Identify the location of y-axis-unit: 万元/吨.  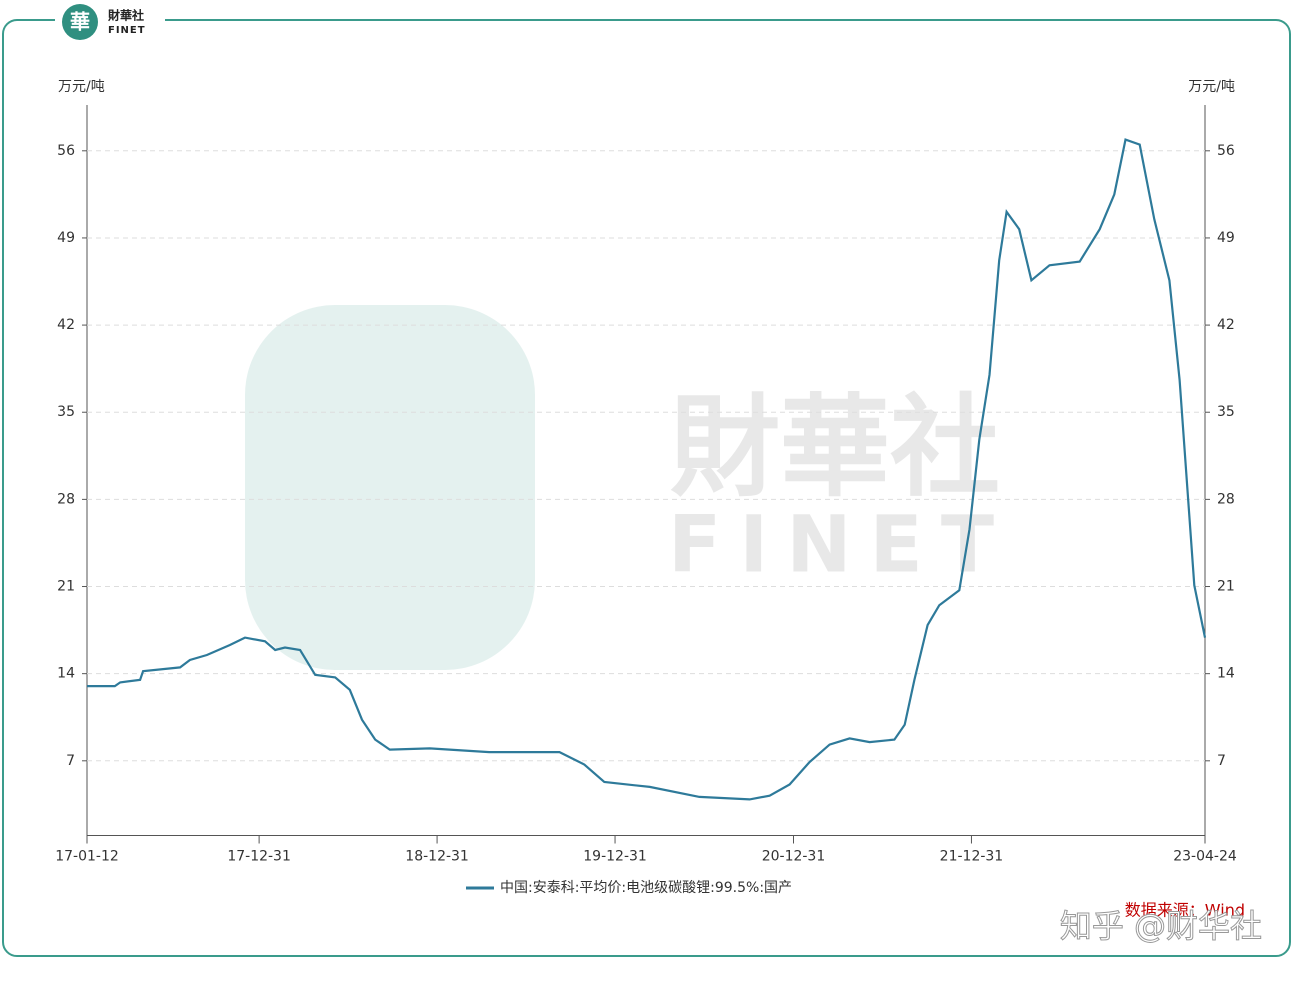
(81, 87).